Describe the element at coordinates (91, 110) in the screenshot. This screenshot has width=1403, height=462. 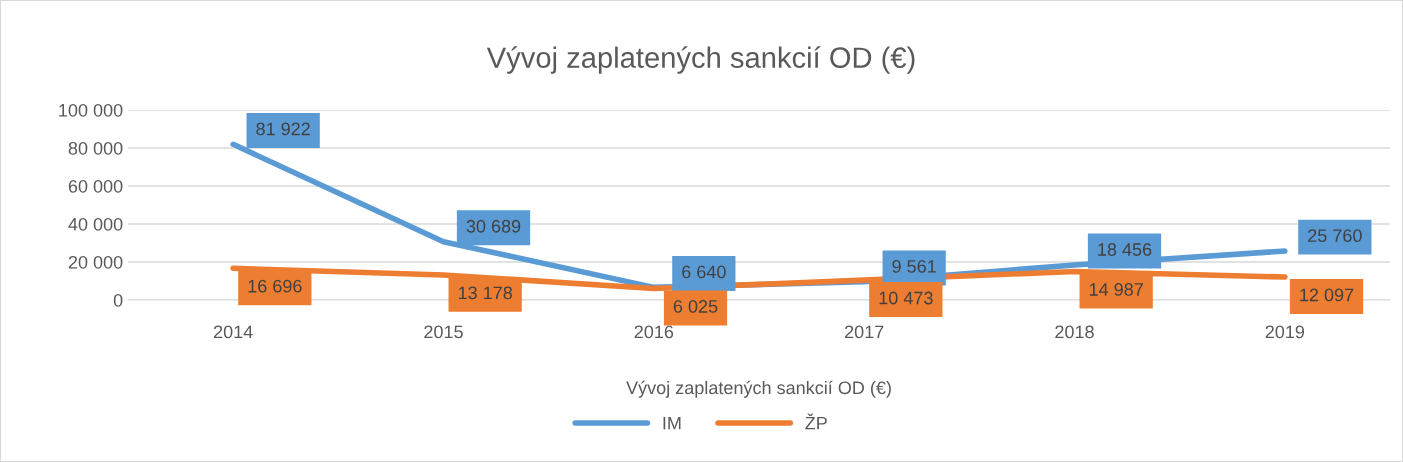
I see `y-tick-label: 100 000` at that location.